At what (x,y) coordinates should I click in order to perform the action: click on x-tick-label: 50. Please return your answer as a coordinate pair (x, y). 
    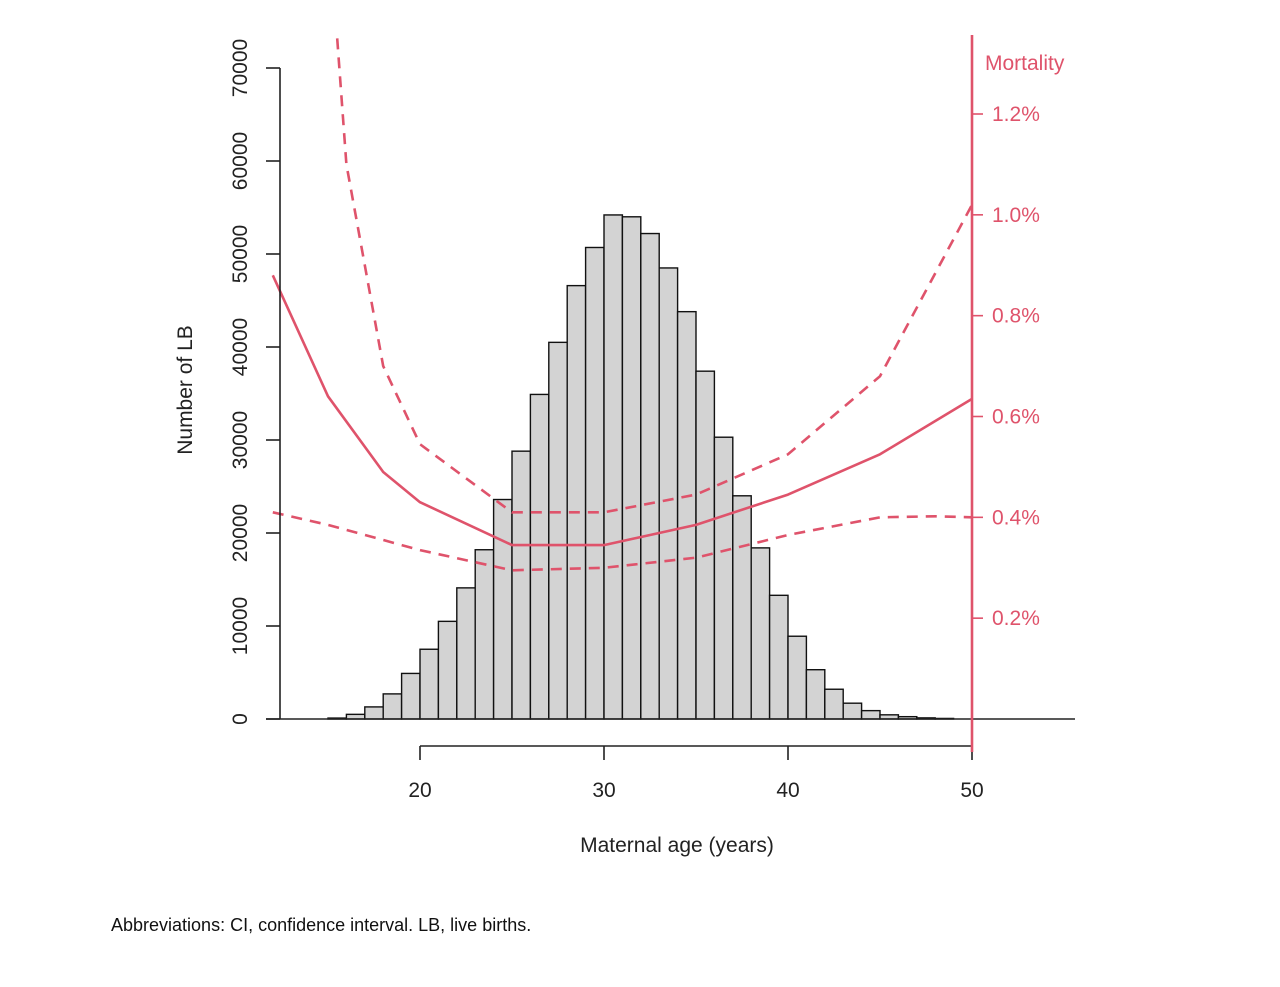
    Looking at the image, I should click on (971, 790).